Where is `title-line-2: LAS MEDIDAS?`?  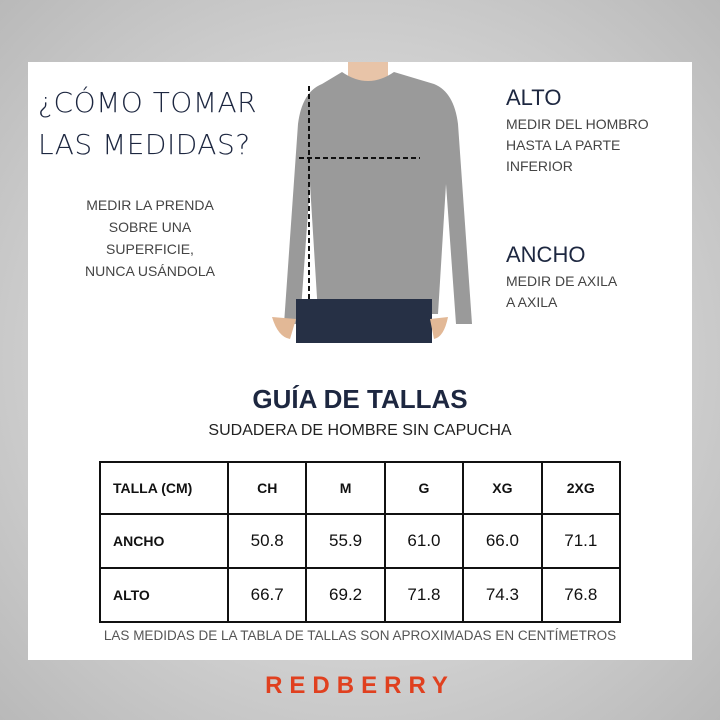
title-line-2: LAS MEDIDAS? is located at coordinates (144, 144).